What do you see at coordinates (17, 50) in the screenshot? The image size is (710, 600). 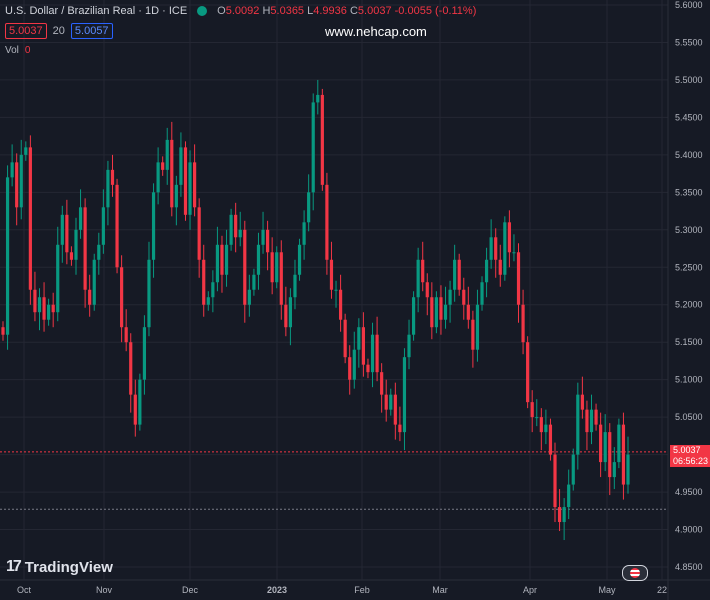 I see `volume-legend: Vol 0` at bounding box center [17, 50].